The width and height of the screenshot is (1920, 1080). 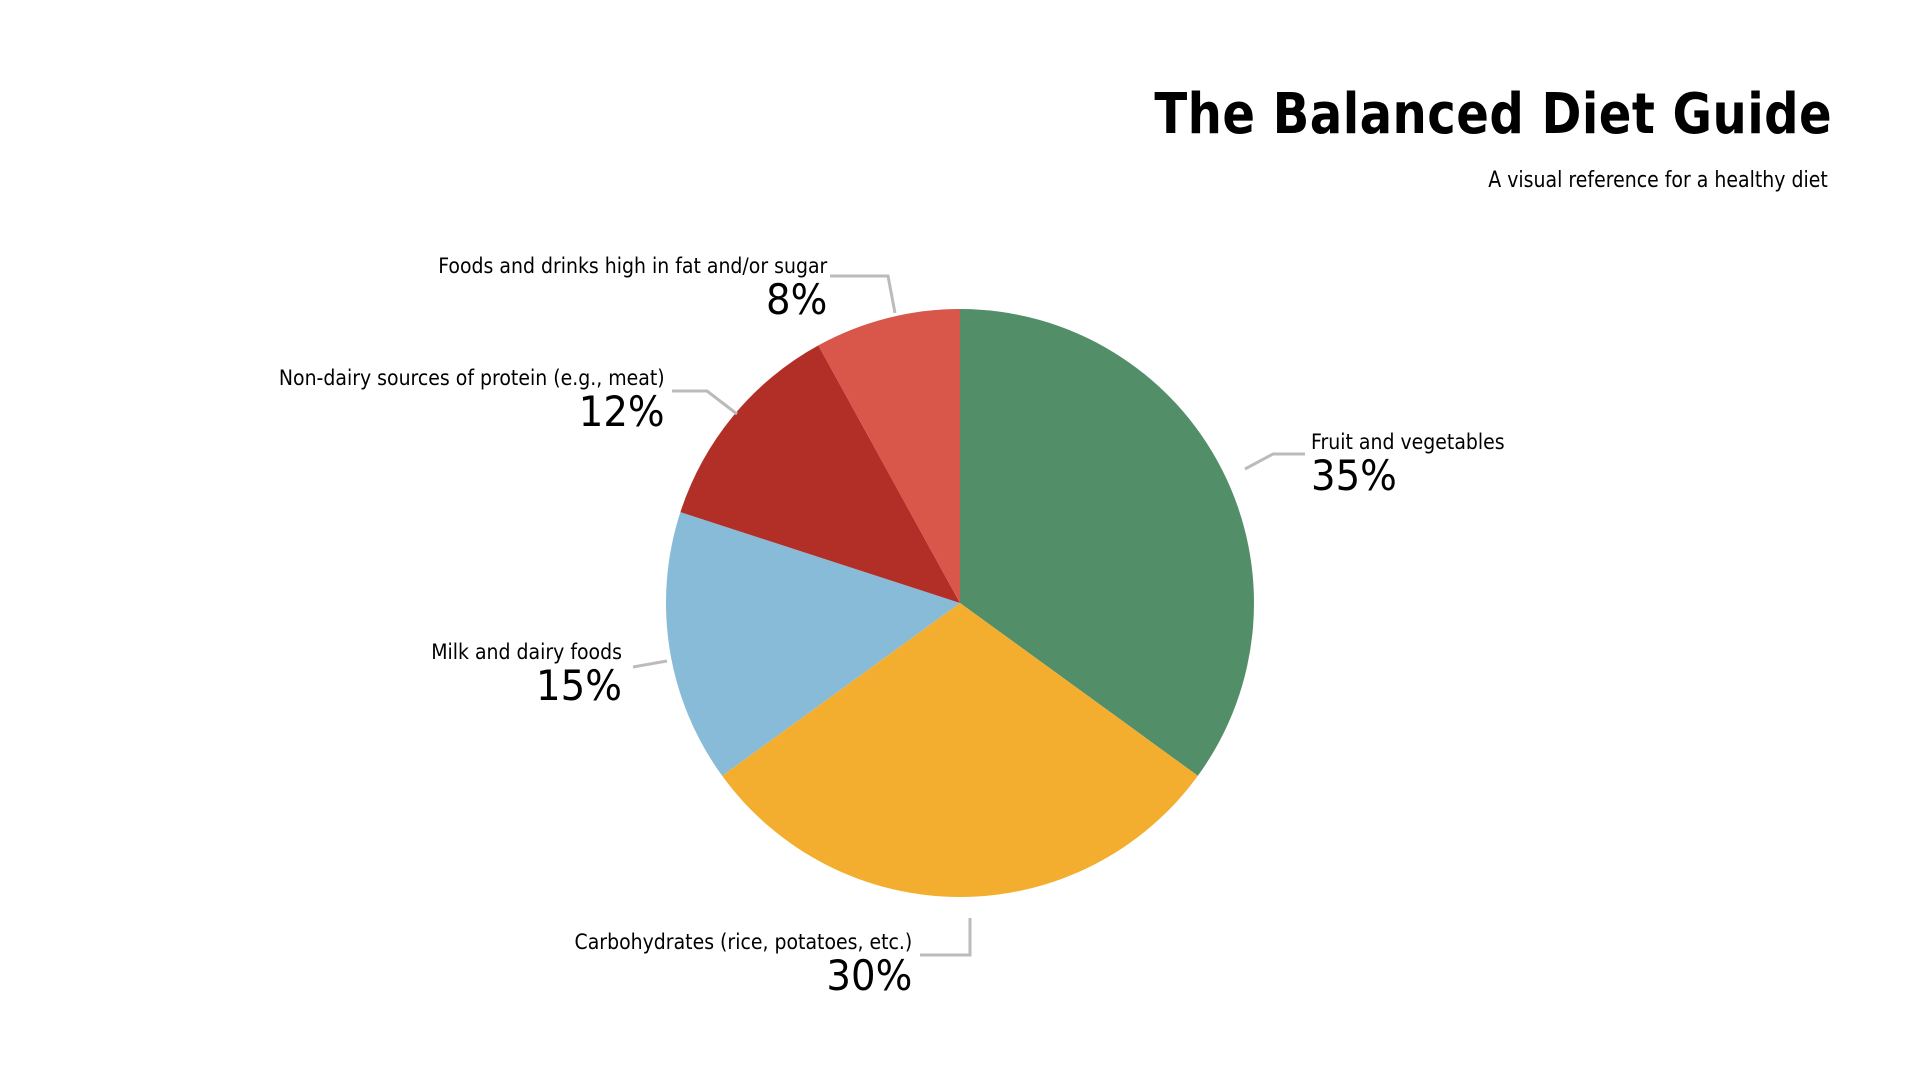 I want to click on slice-label-name: Fruit and vegetables, so click(x=1408, y=442).